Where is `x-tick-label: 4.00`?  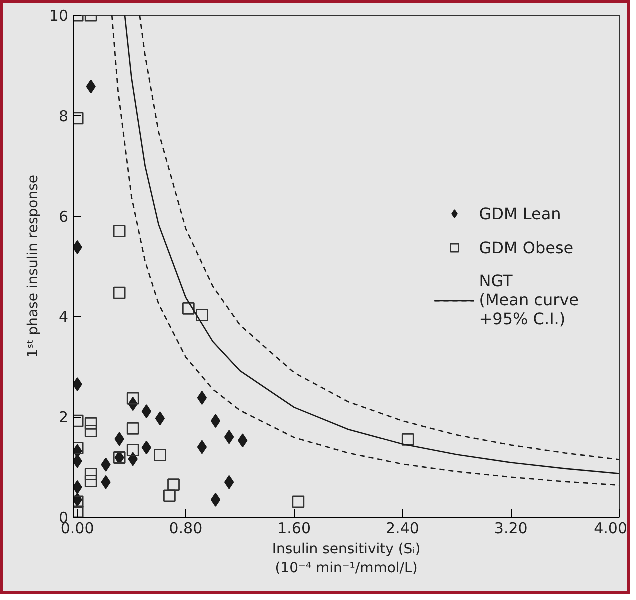 x-tick-label: 4.00 is located at coordinates (611, 529).